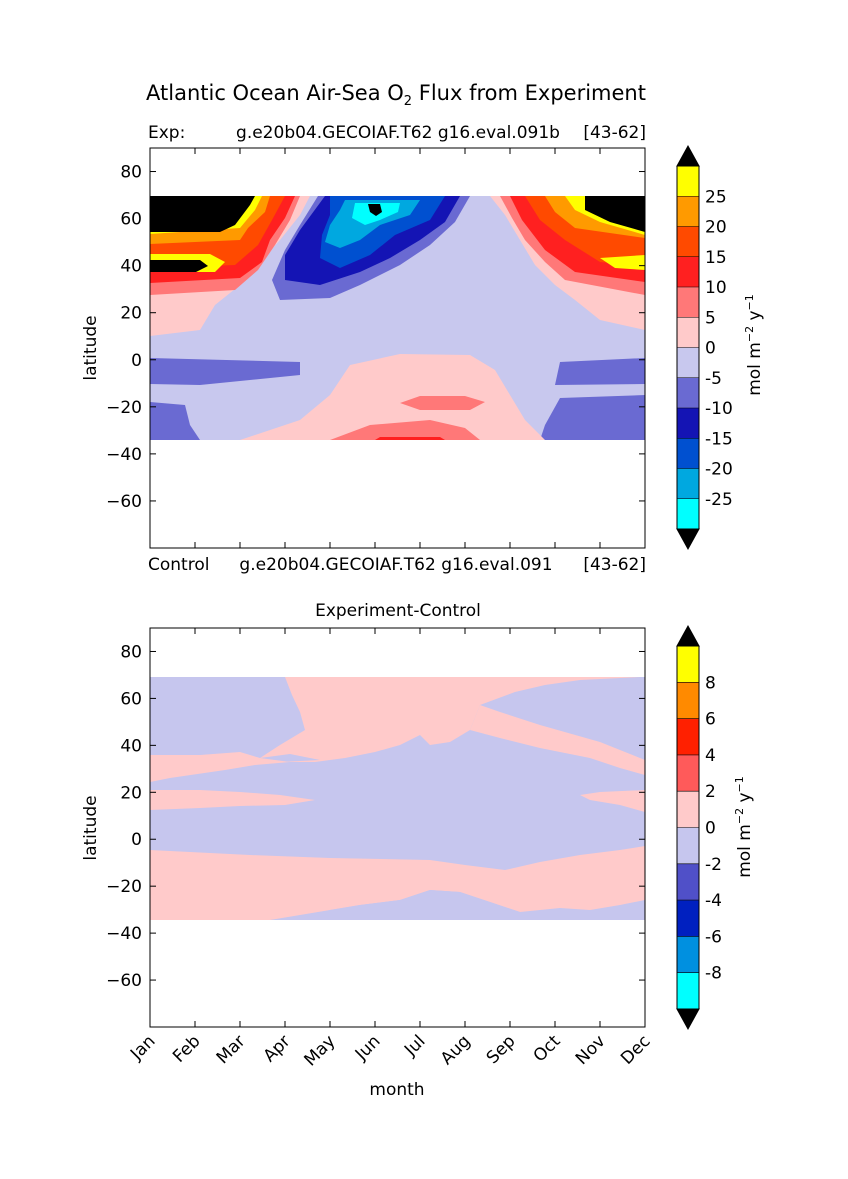 The width and height of the screenshot is (848, 1179). Describe the element at coordinates (754, 345) in the screenshot. I see `top-colorbar-label: mol m−2 y−1` at that location.